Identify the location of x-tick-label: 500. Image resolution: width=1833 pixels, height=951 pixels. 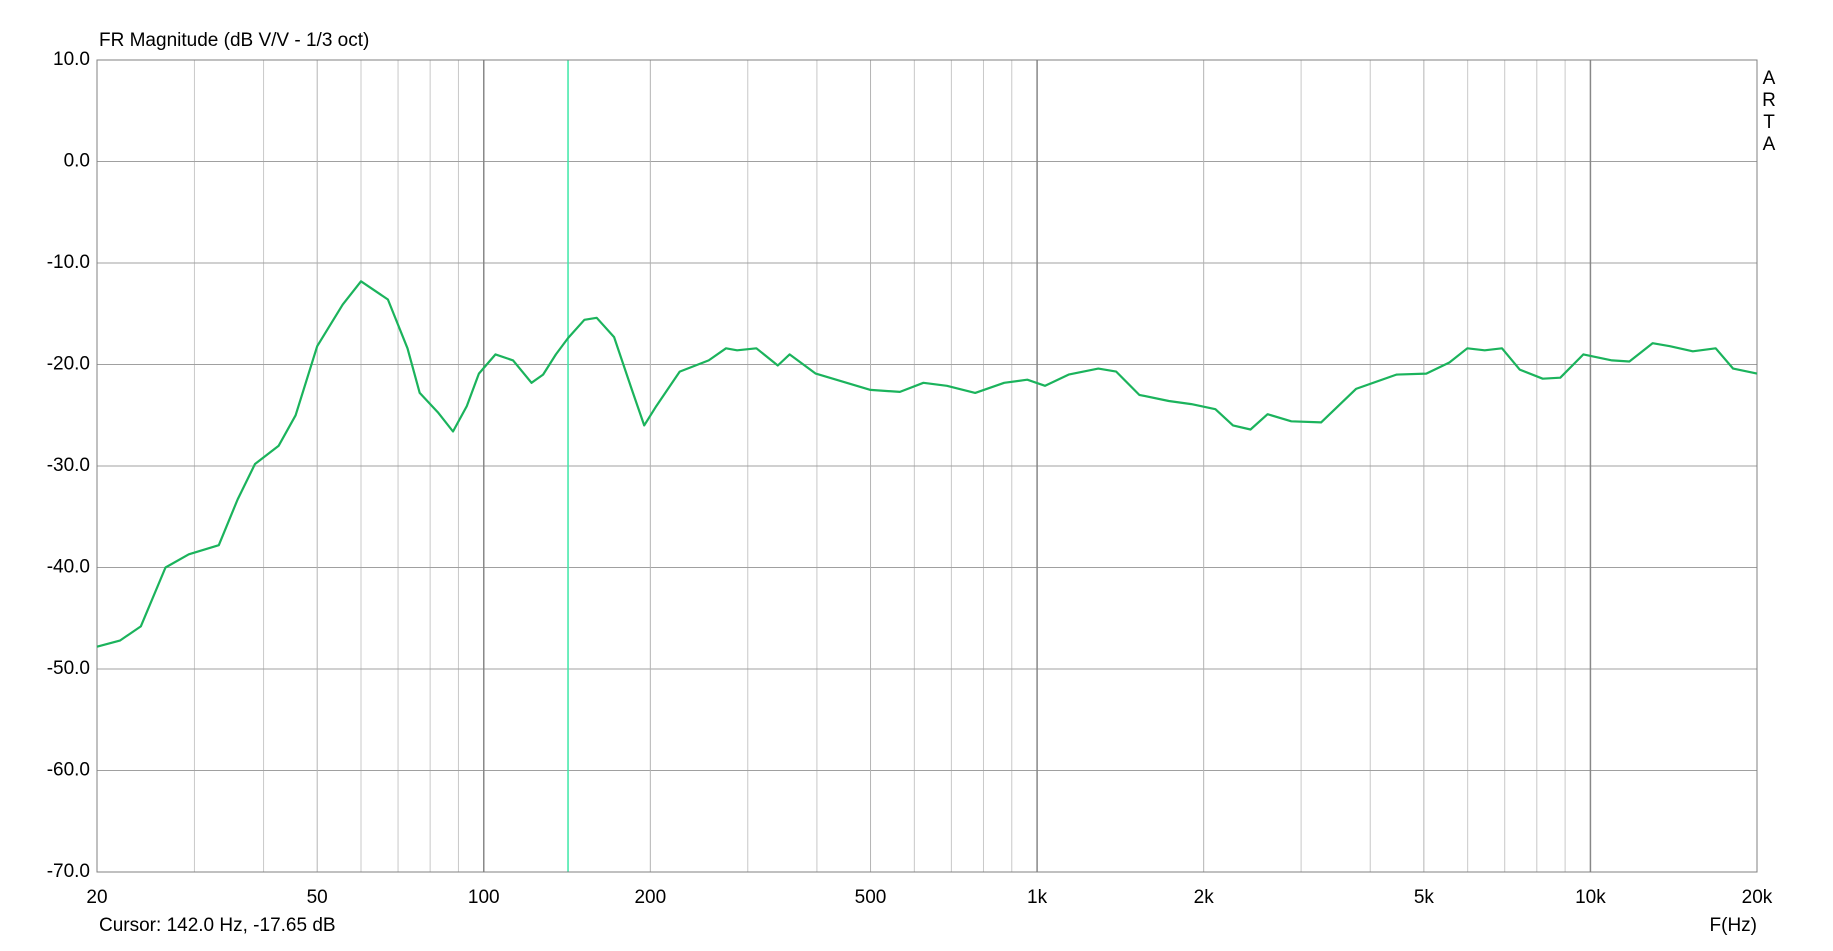
(871, 897).